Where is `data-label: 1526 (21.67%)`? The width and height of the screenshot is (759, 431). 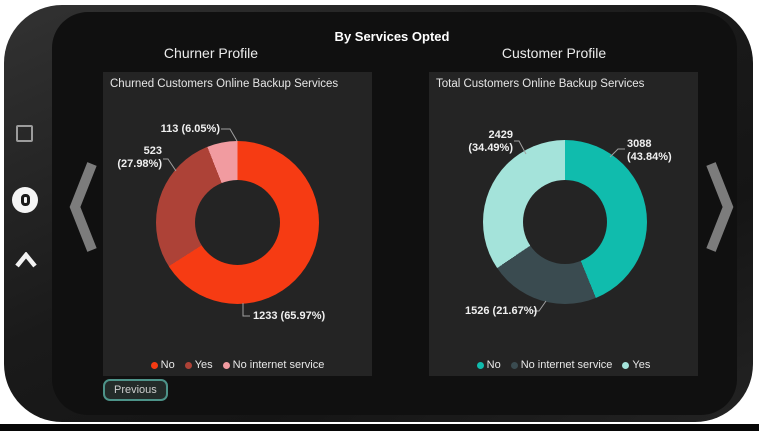 data-label: 1526 (21.67%) is located at coordinates (501, 311).